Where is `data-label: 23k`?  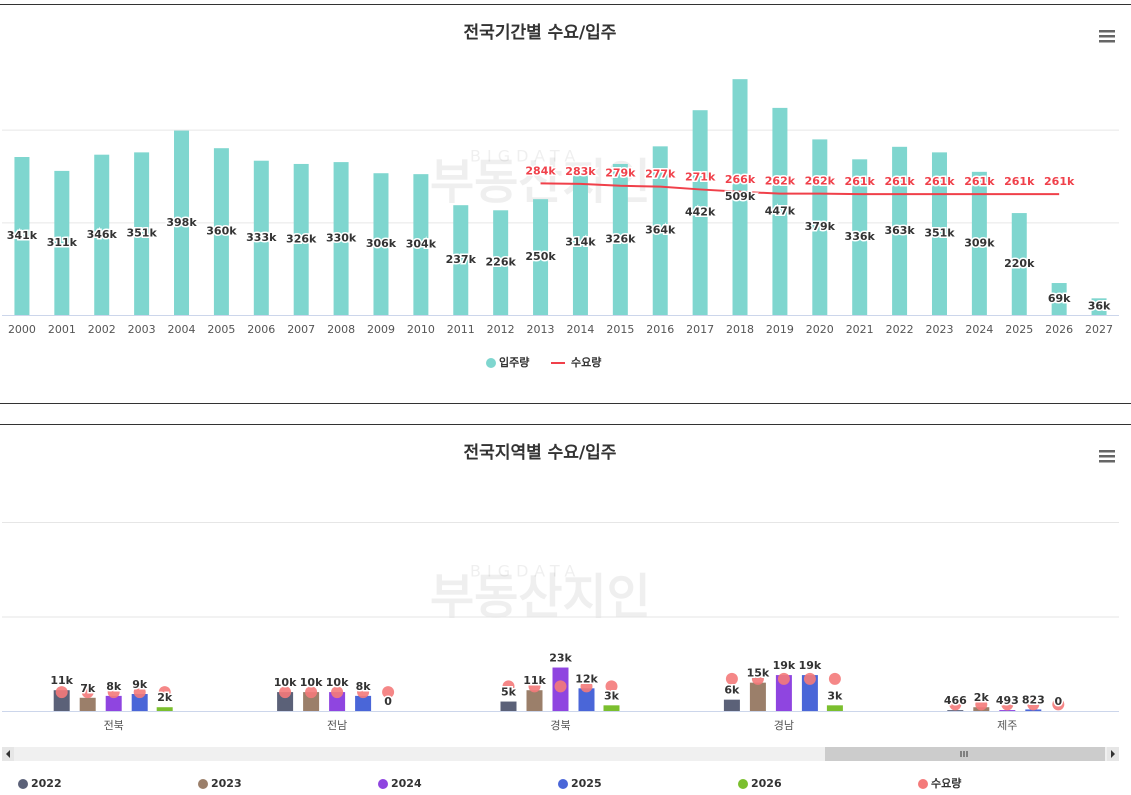 data-label: 23k is located at coordinates (560, 658).